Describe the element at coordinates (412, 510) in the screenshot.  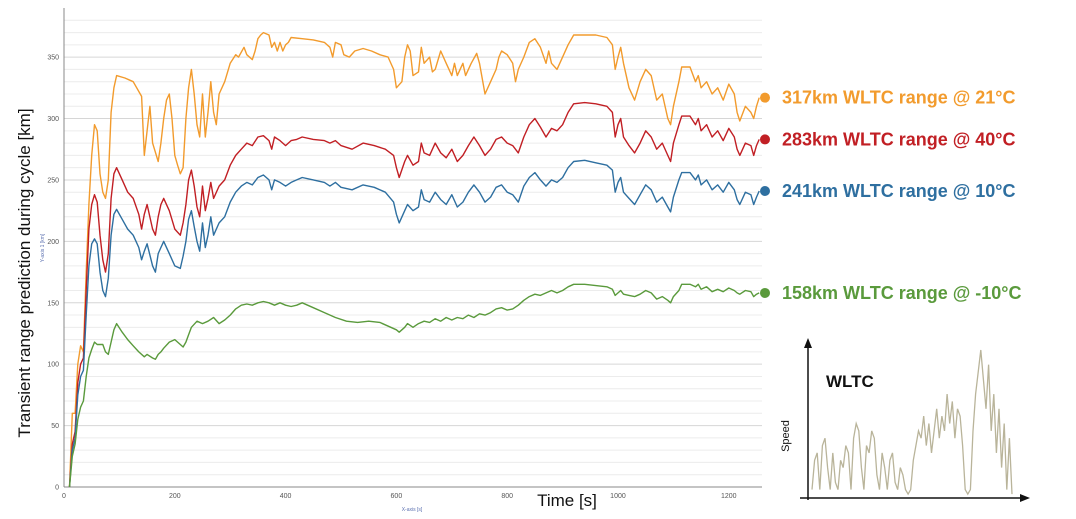
I see `x-axis-small-label: X-axis [s]` at that location.